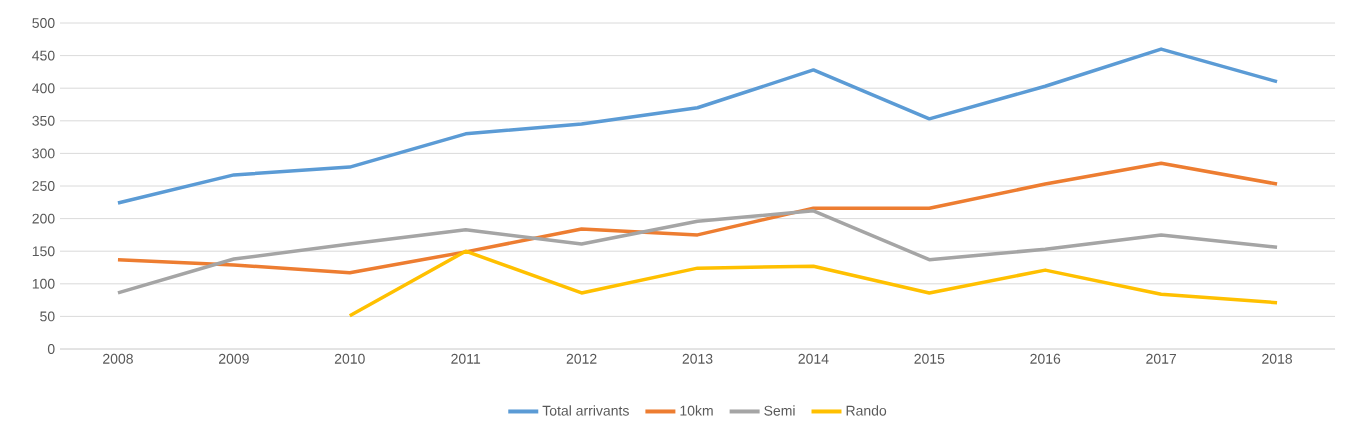  Describe the element at coordinates (866, 410) in the screenshot. I see `legend-label: Rando` at that location.